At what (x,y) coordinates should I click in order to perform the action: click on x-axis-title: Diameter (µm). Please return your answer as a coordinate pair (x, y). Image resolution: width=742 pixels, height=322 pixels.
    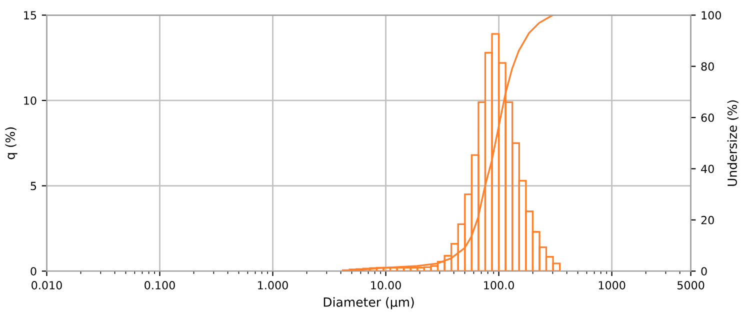
    Looking at the image, I should click on (369, 303).